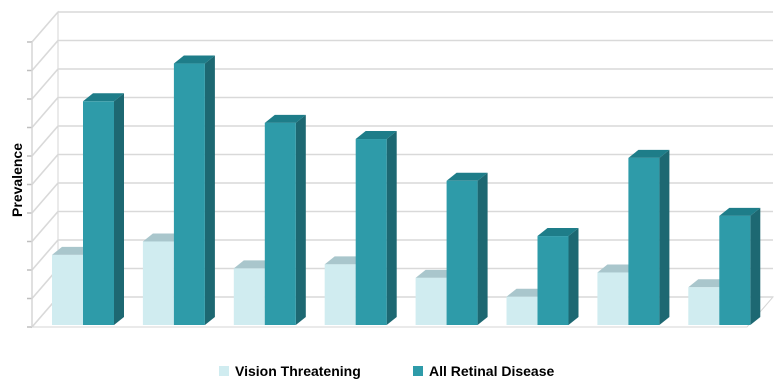 The height and width of the screenshot is (381, 777). I want to click on legend-label-vision-threatening: Vision Threatening, so click(298, 371).